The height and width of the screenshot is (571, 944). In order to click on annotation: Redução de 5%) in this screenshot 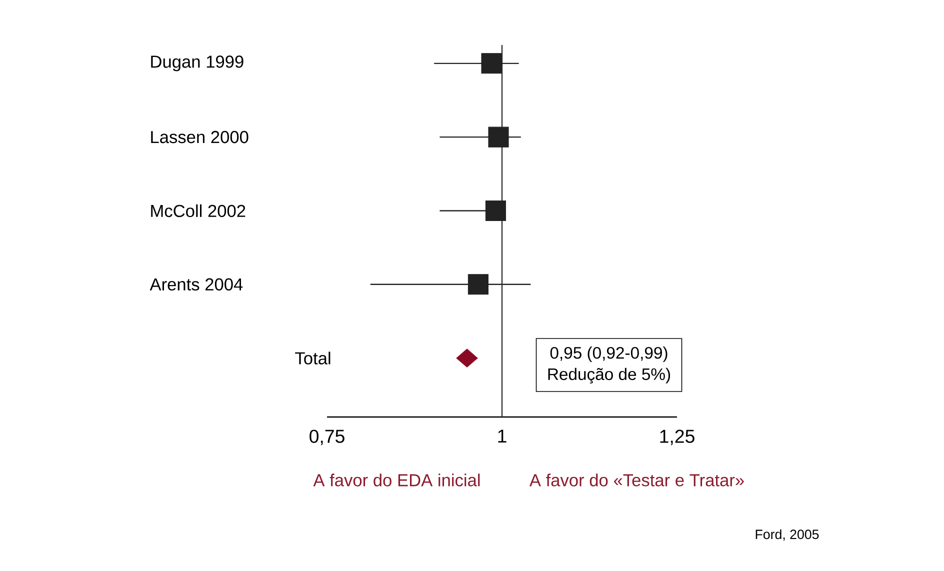, I will do `click(609, 376)`.